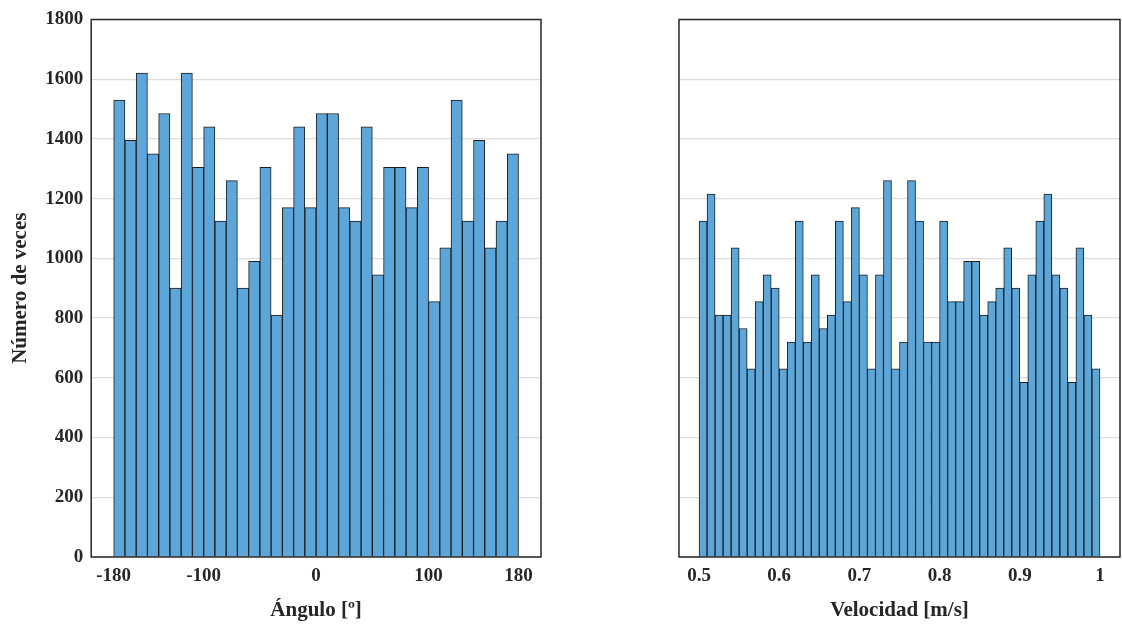 This screenshot has width=1122, height=627. What do you see at coordinates (699, 575) in the screenshot?
I see `x-tick-label: 0.5` at bounding box center [699, 575].